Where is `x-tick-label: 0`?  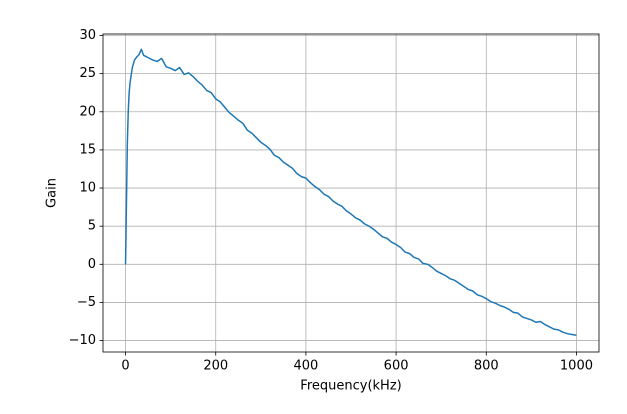 x-tick-label: 0 is located at coordinates (125, 366).